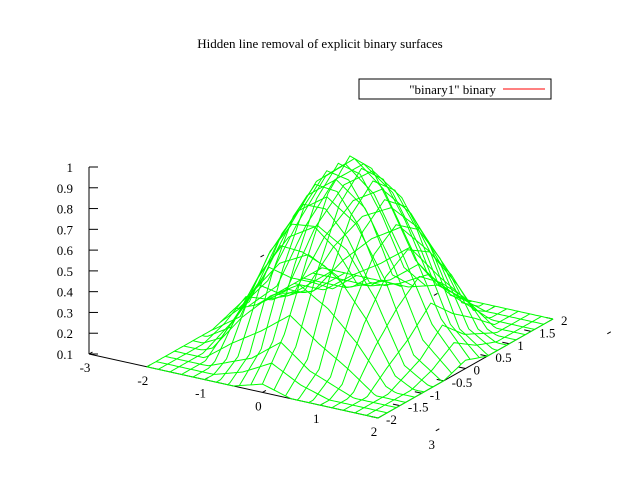  Describe the element at coordinates (65, 229) in the screenshot. I see `z-tick-label: 0.7` at that location.